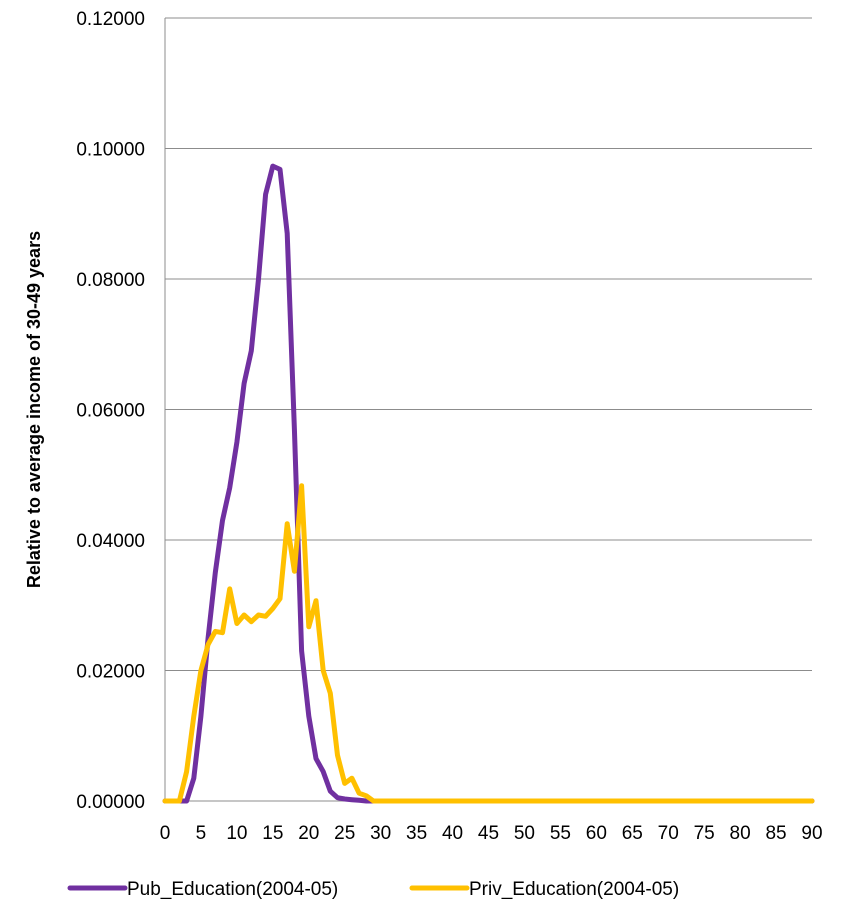 Image resolution: width=844 pixels, height=906 pixels. What do you see at coordinates (632, 833) in the screenshot?
I see `x-tick-label: 65` at bounding box center [632, 833].